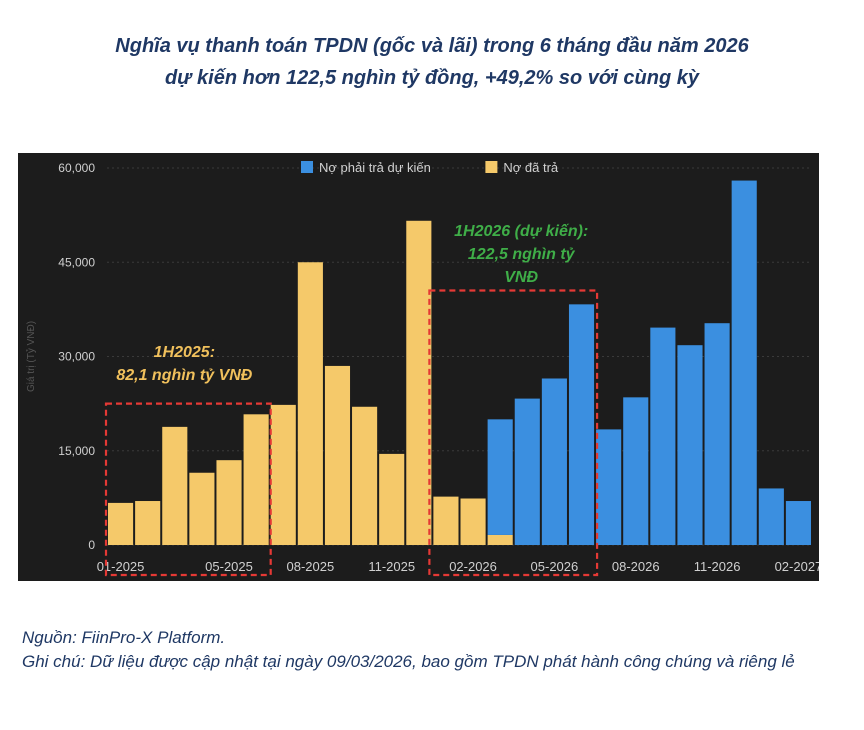  Describe the element at coordinates (202, 508) in the screenshot. I see `bar-paid-04-2025` at that location.